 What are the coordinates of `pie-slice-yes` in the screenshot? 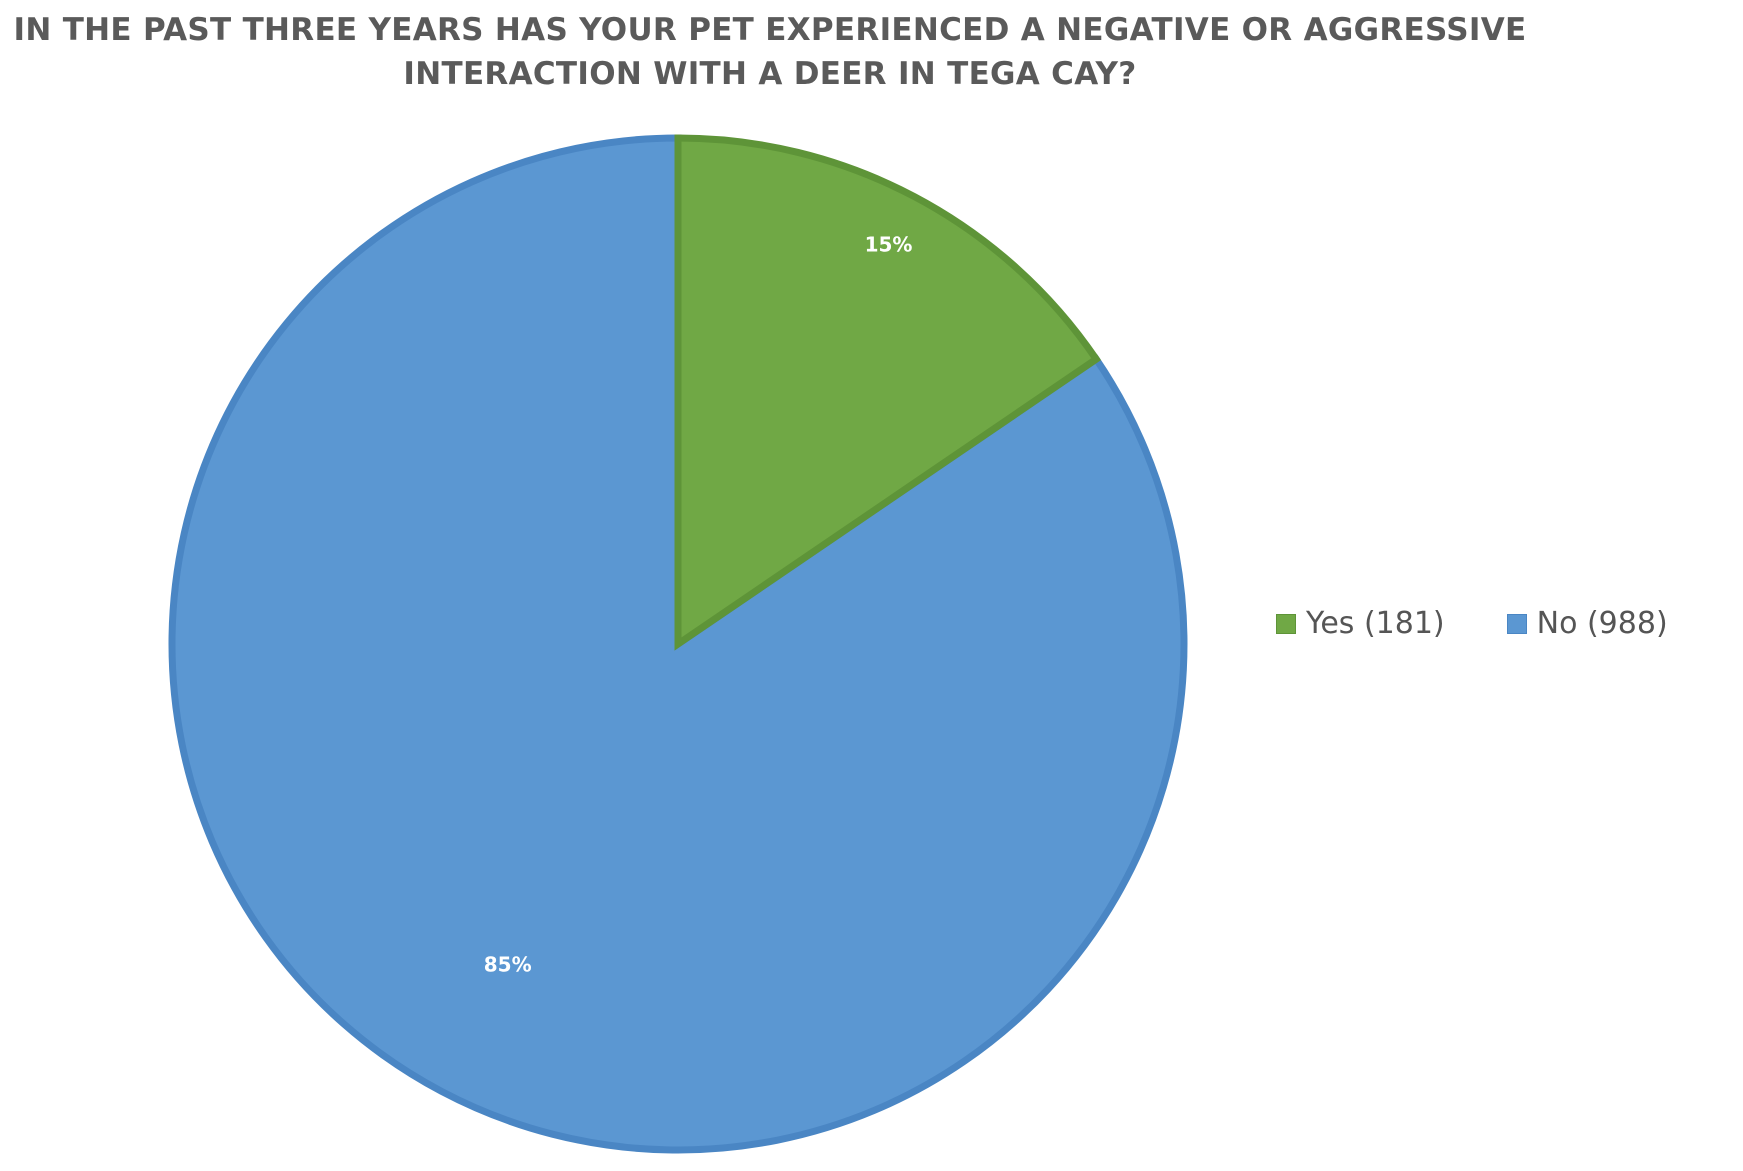 It's located at (888, 392).